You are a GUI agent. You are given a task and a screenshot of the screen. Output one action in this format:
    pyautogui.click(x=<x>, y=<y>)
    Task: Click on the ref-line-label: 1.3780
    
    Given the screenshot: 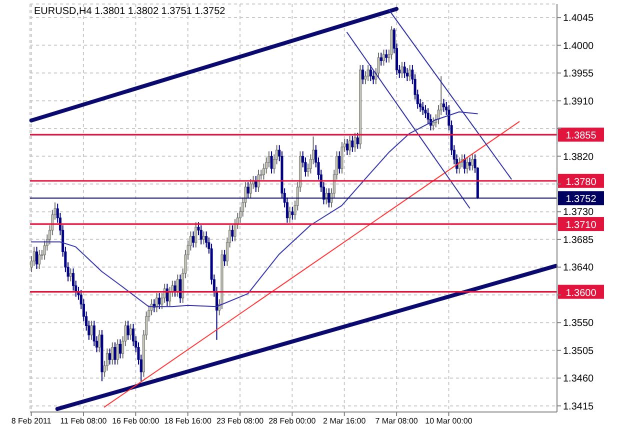 What is the action you would take?
    pyautogui.click(x=581, y=182)
    